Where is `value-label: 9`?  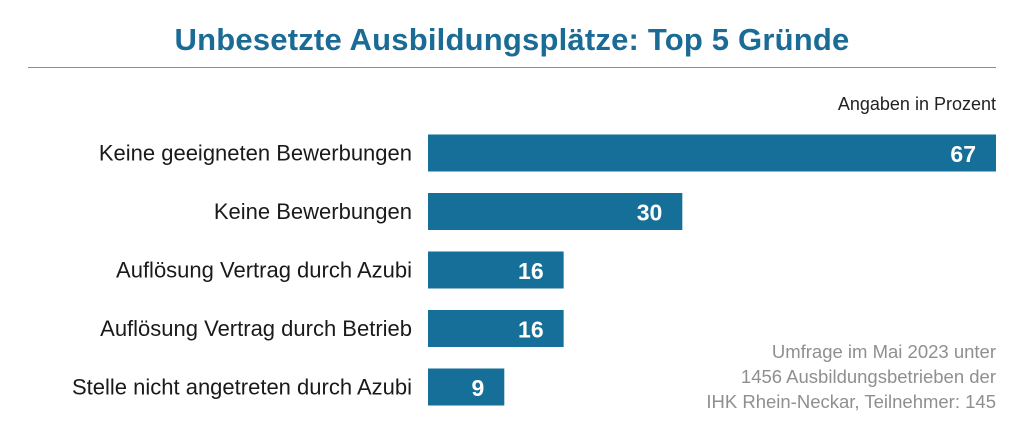 value-label: 9 is located at coordinates (478, 388).